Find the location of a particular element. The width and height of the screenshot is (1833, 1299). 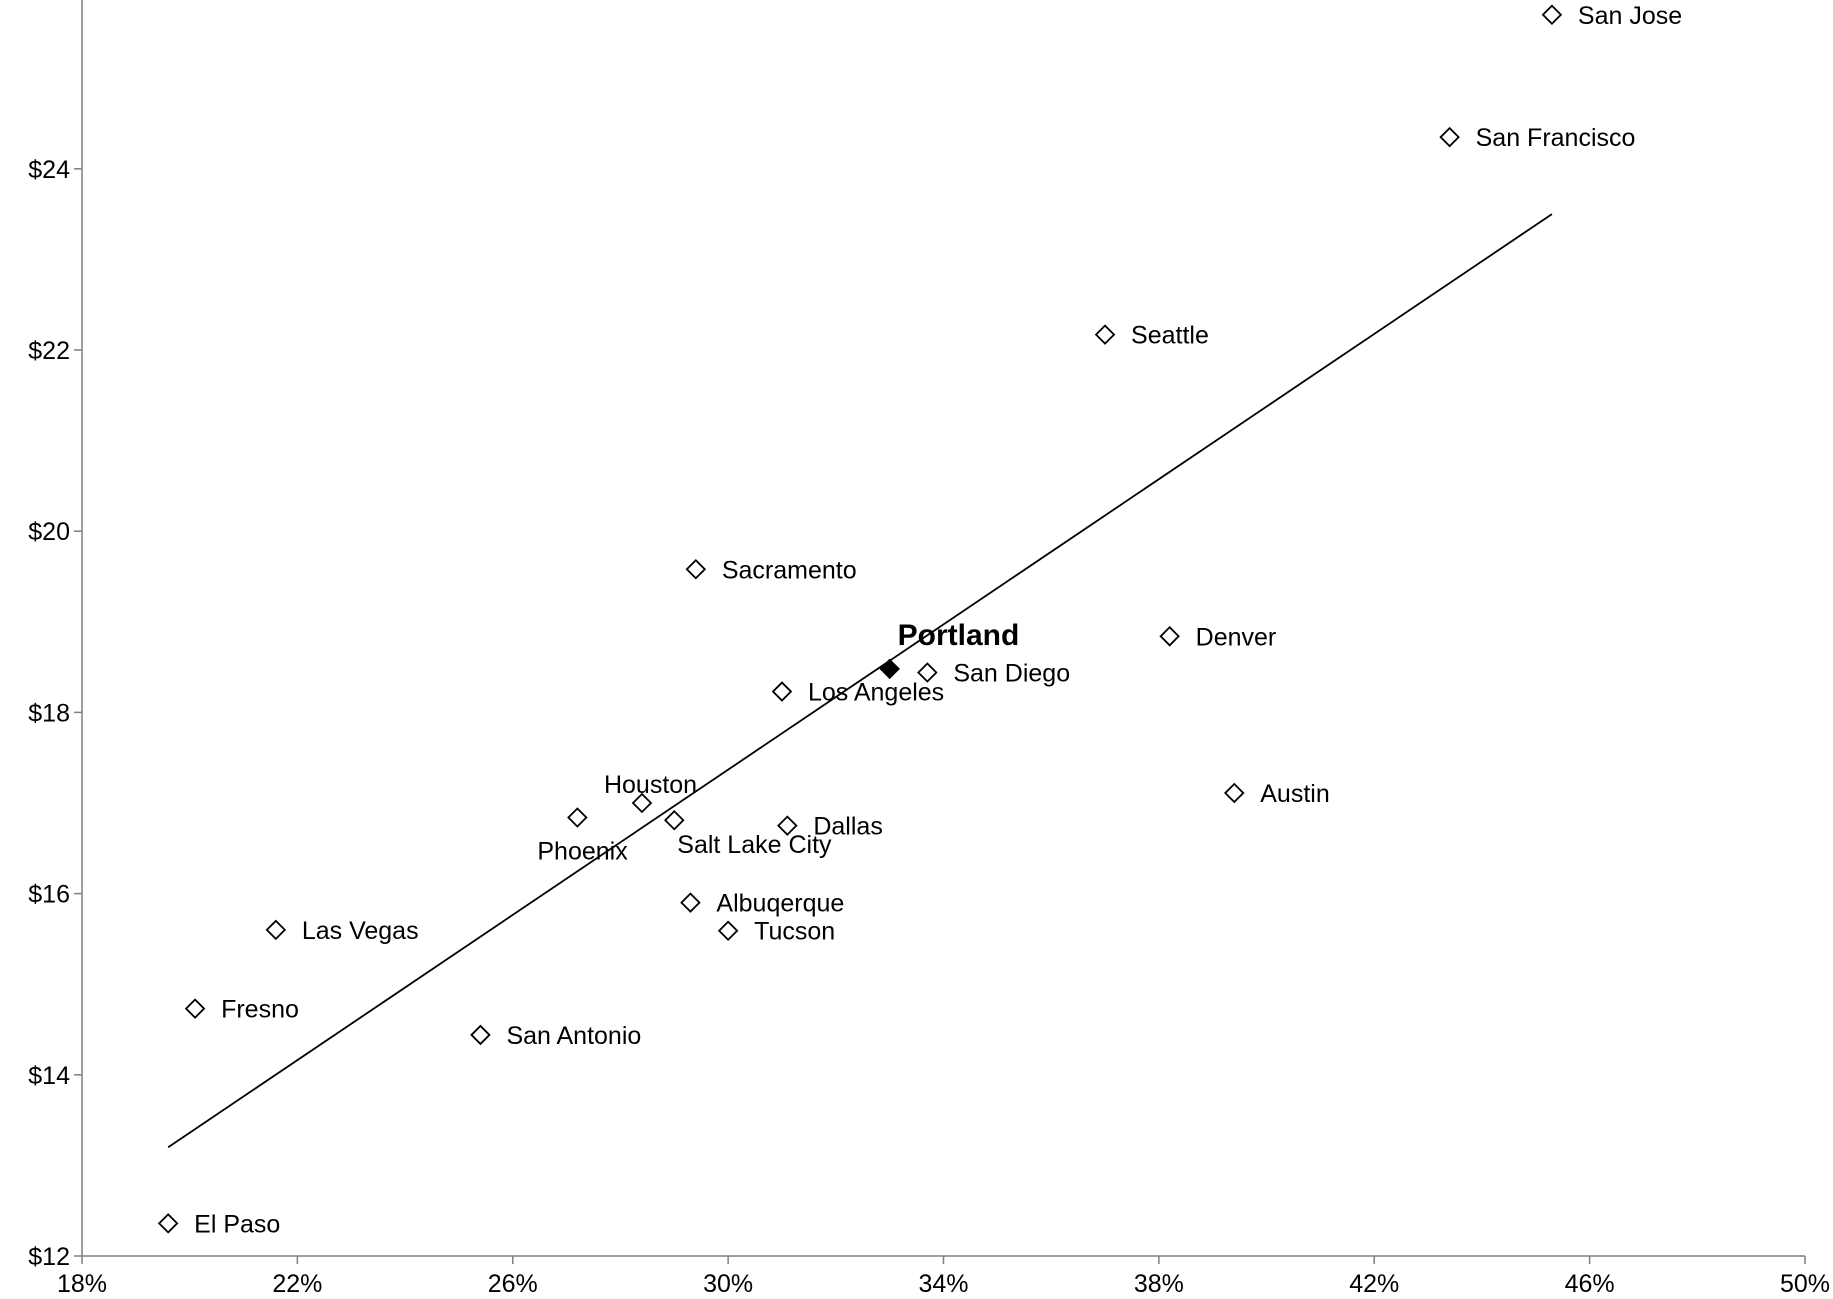

x-tick-label: 42% is located at coordinates (1374, 1284).